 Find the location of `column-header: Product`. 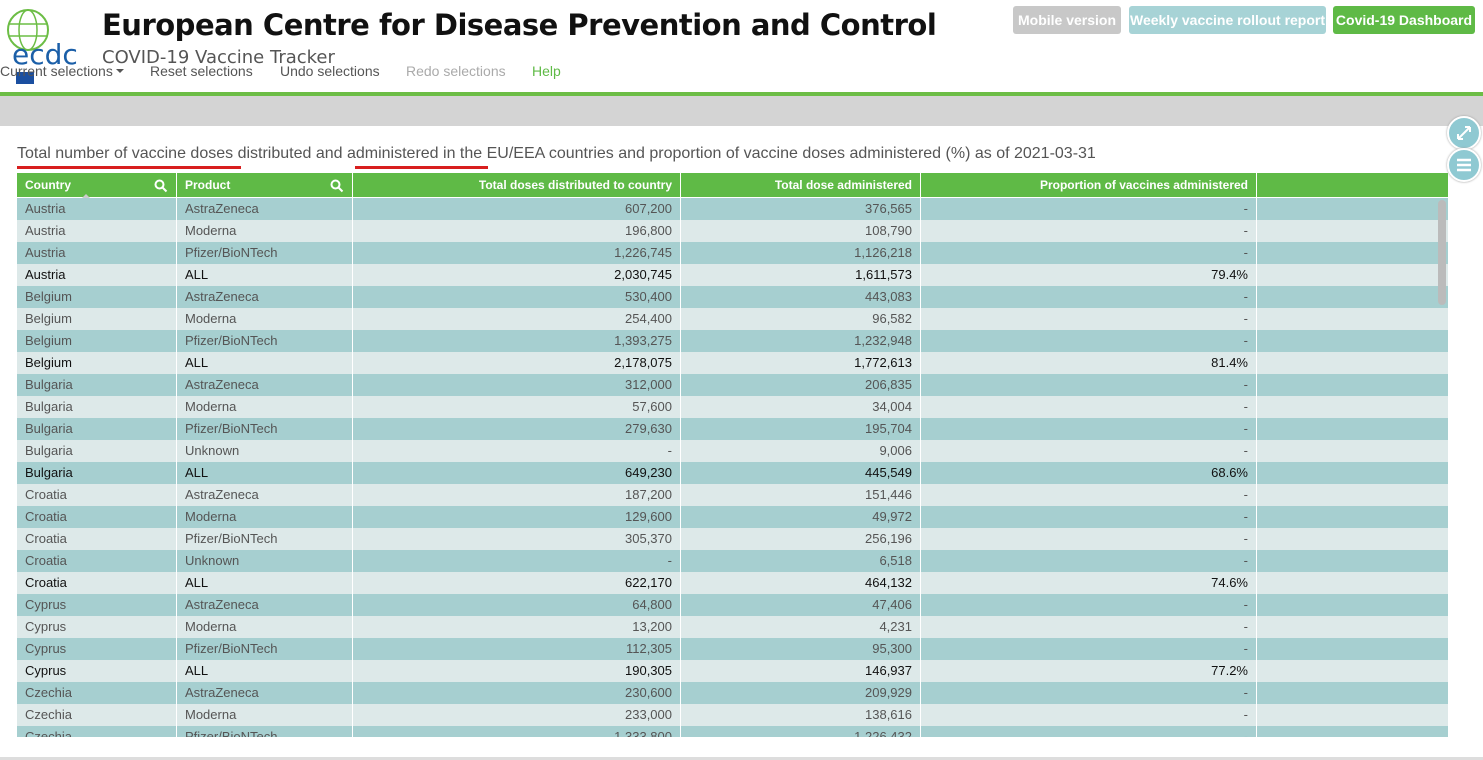

column-header: Product is located at coordinates (265, 185).